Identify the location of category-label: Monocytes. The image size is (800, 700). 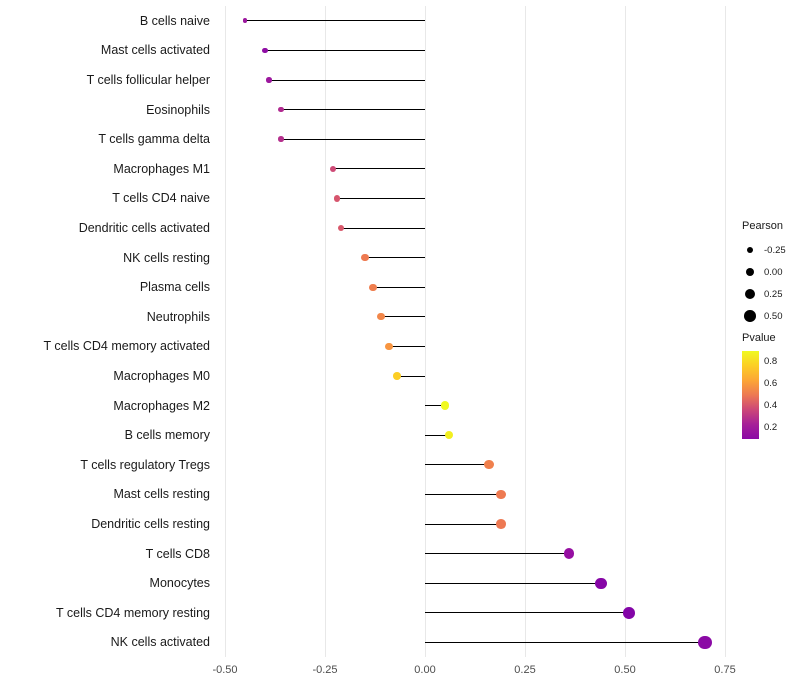
(179, 583).